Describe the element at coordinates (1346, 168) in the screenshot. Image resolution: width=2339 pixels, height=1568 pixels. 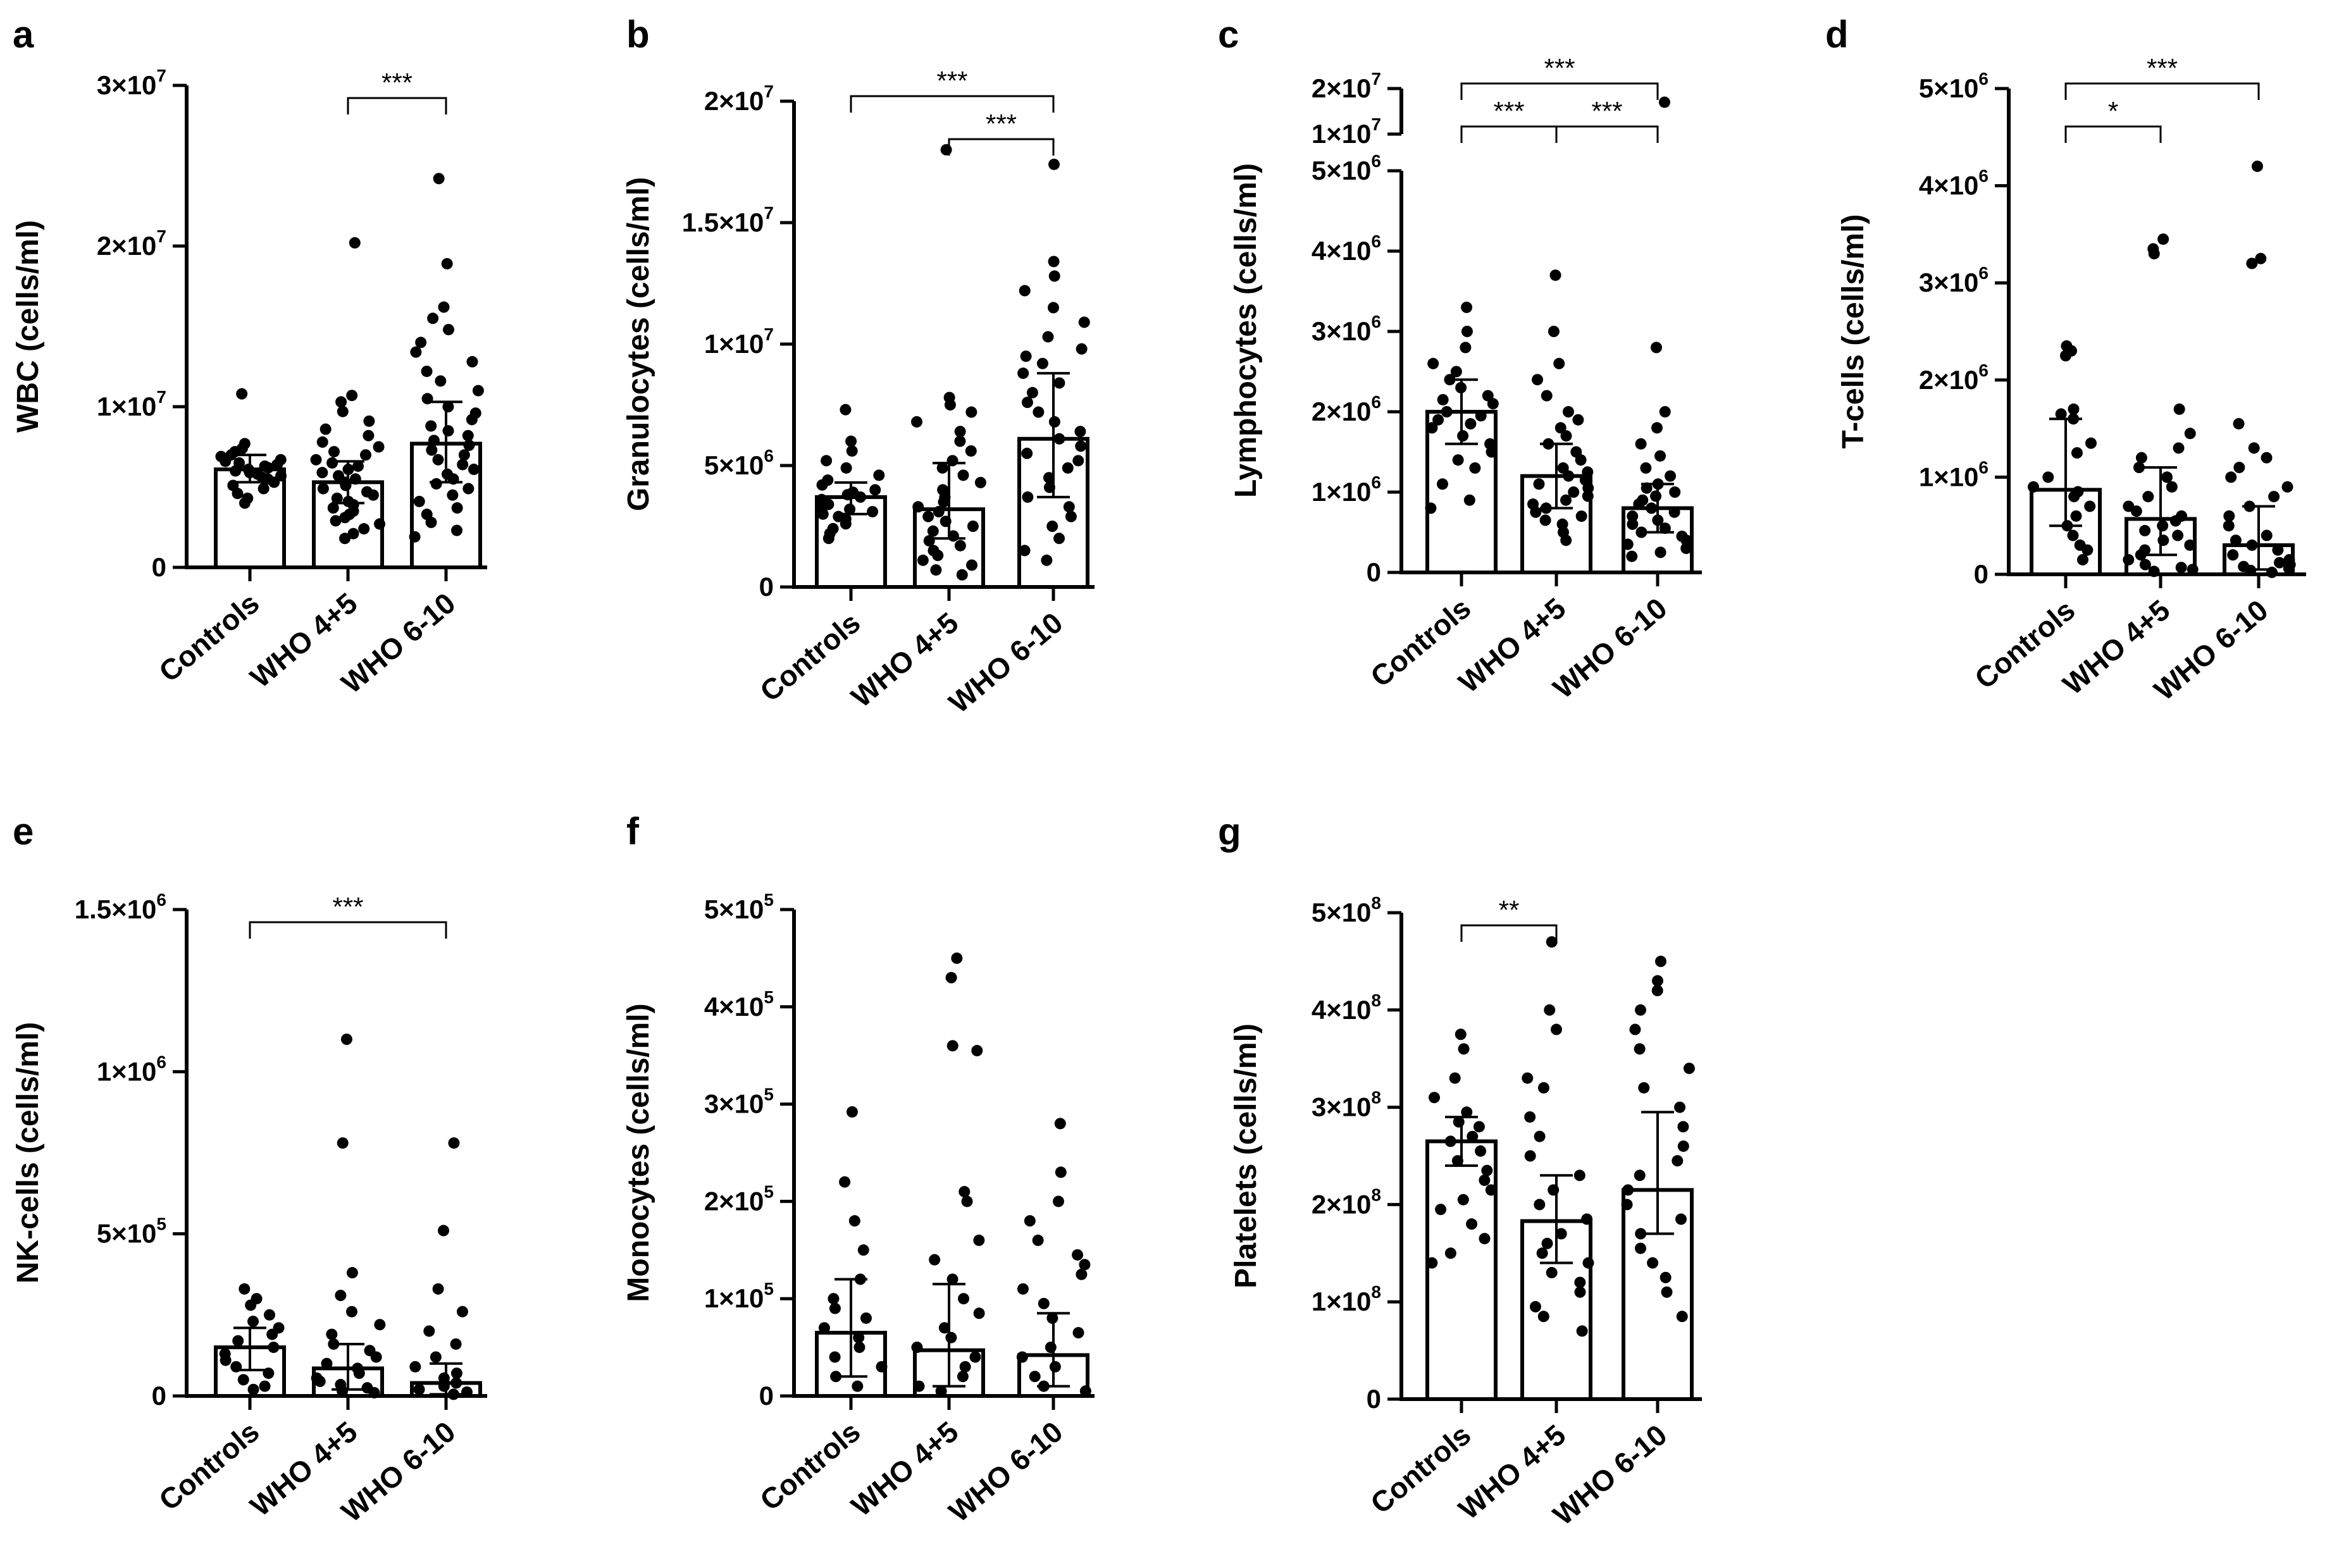
I see `y-tick-label: 5×10⁶` at that location.